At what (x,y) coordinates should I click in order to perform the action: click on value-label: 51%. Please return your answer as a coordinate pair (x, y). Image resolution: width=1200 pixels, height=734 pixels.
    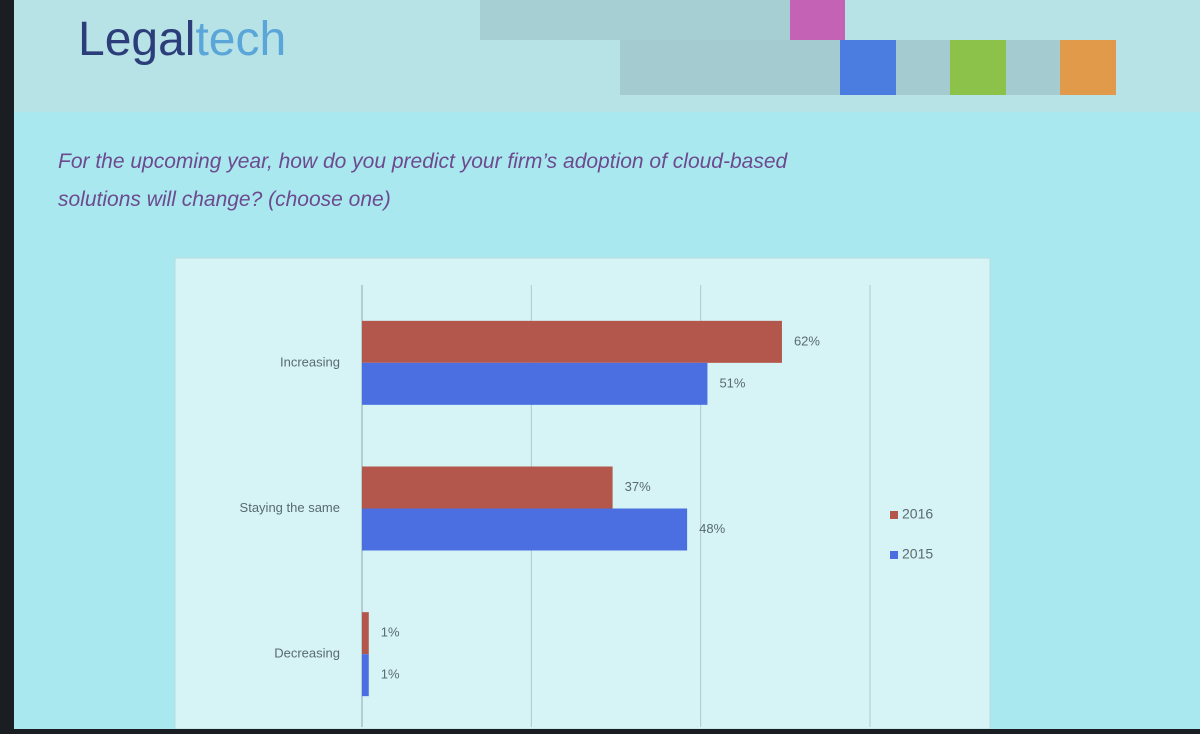
    Looking at the image, I should click on (732, 382).